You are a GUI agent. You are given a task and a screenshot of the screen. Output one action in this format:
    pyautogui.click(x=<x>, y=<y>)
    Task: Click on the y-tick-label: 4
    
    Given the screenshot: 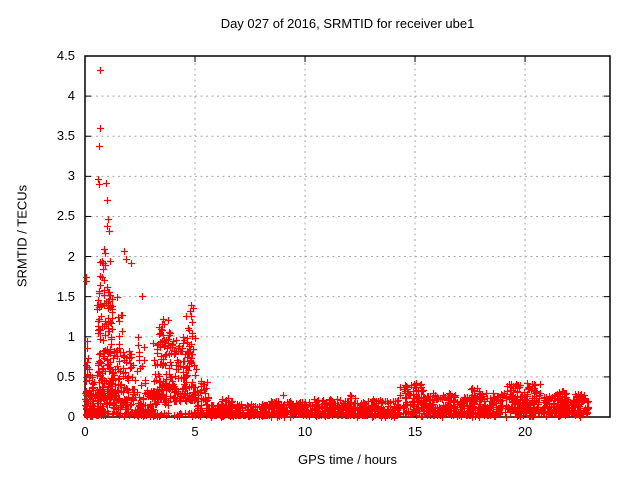 What is the action you would take?
    pyautogui.click(x=71, y=96)
    